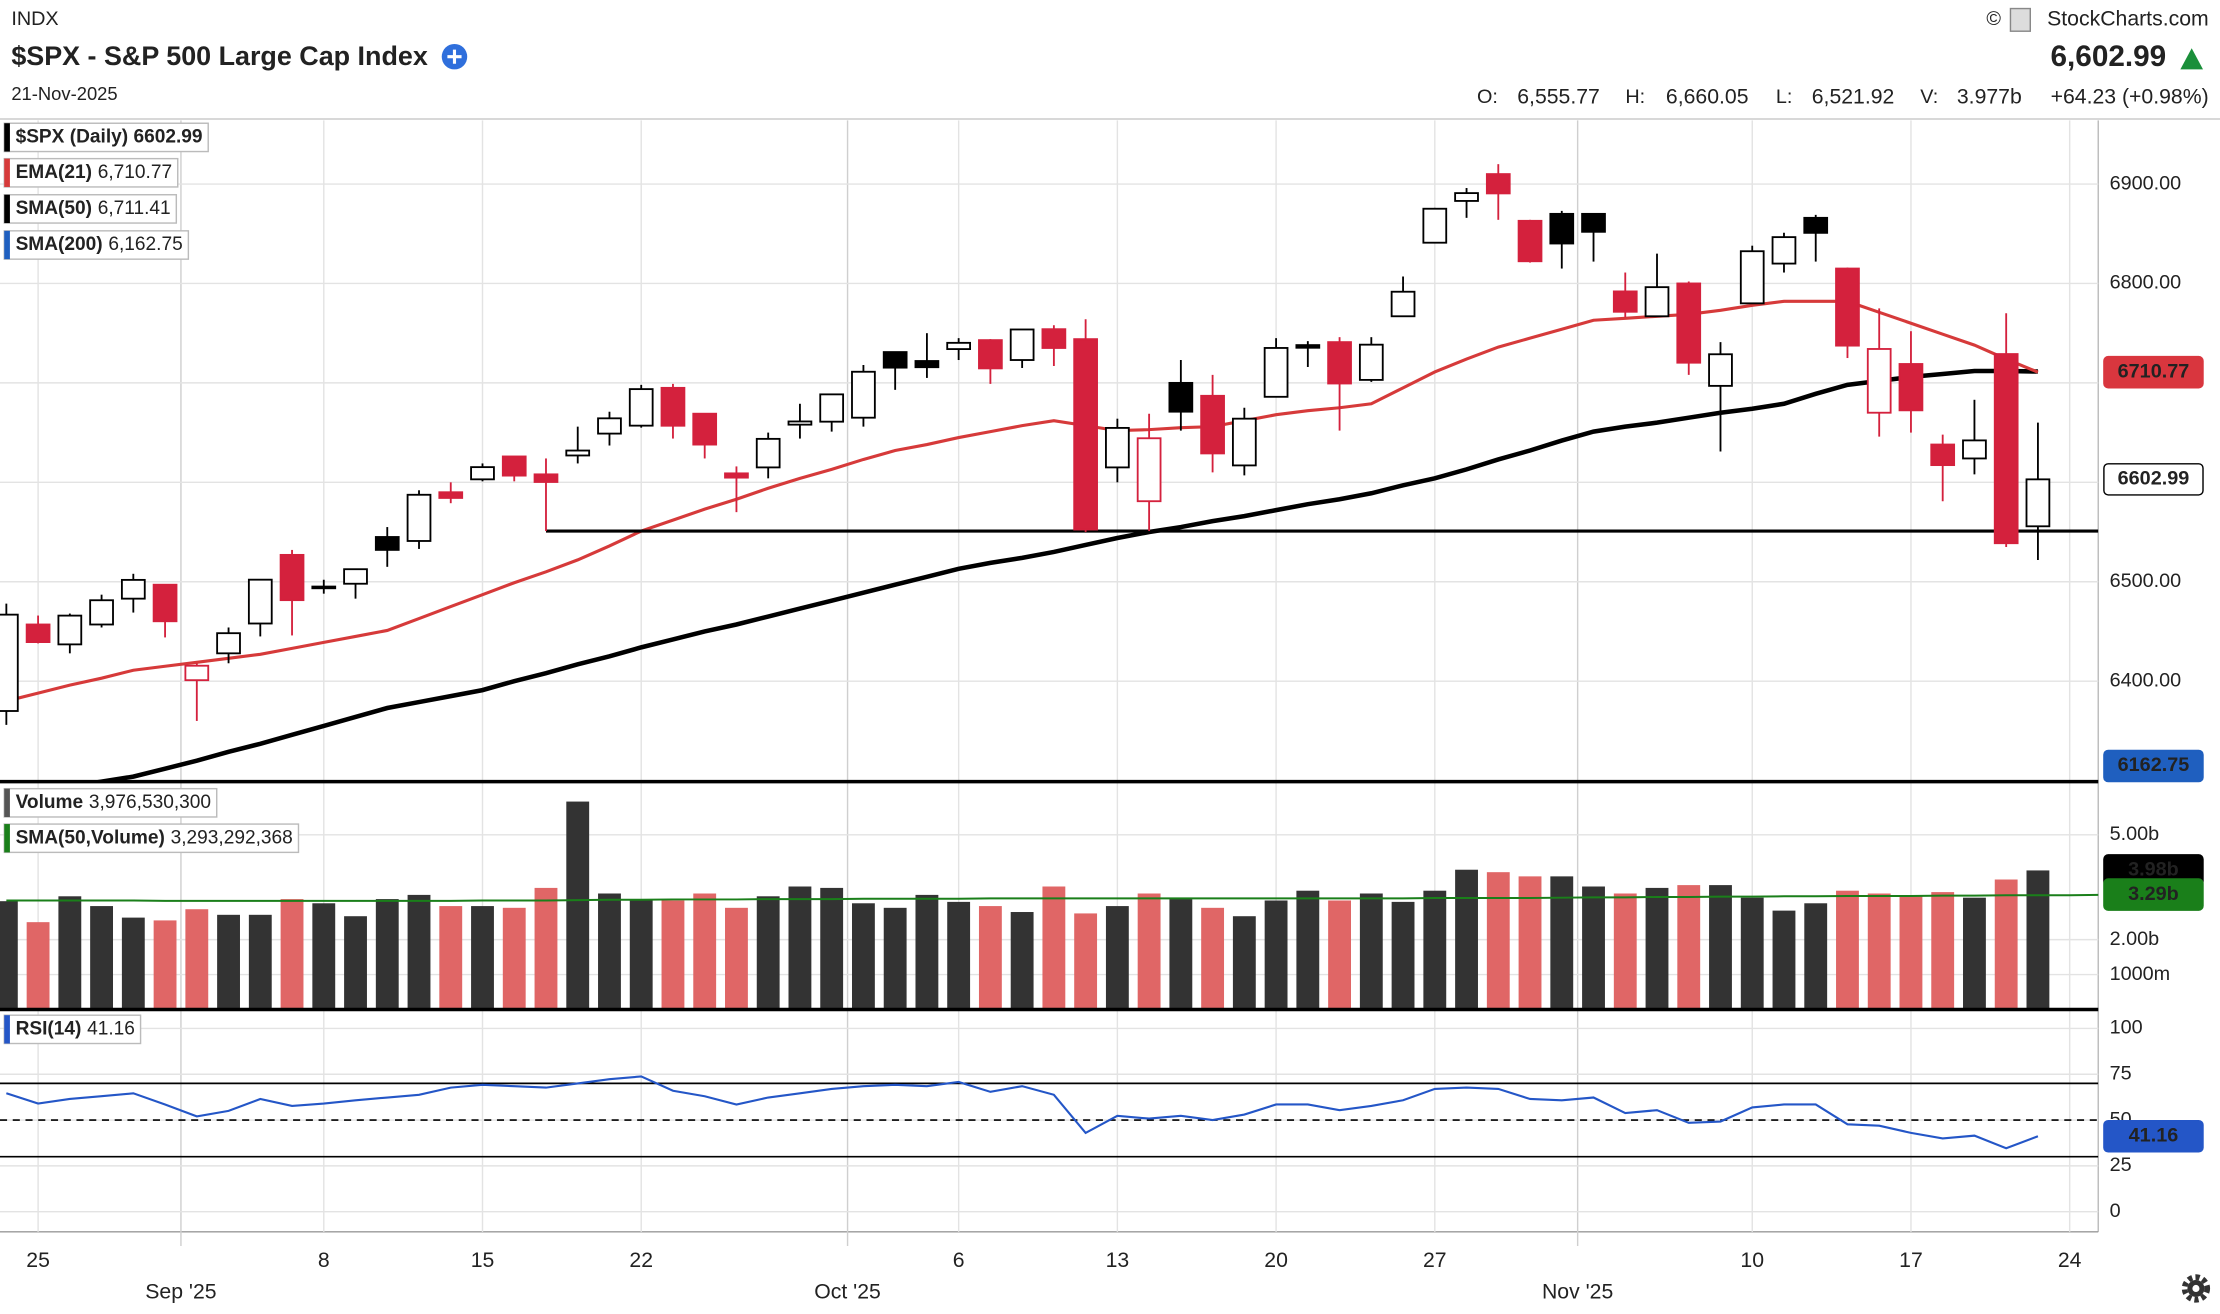  Describe the element at coordinates (2153, 766) in the screenshot. I see `callout-box` at that location.